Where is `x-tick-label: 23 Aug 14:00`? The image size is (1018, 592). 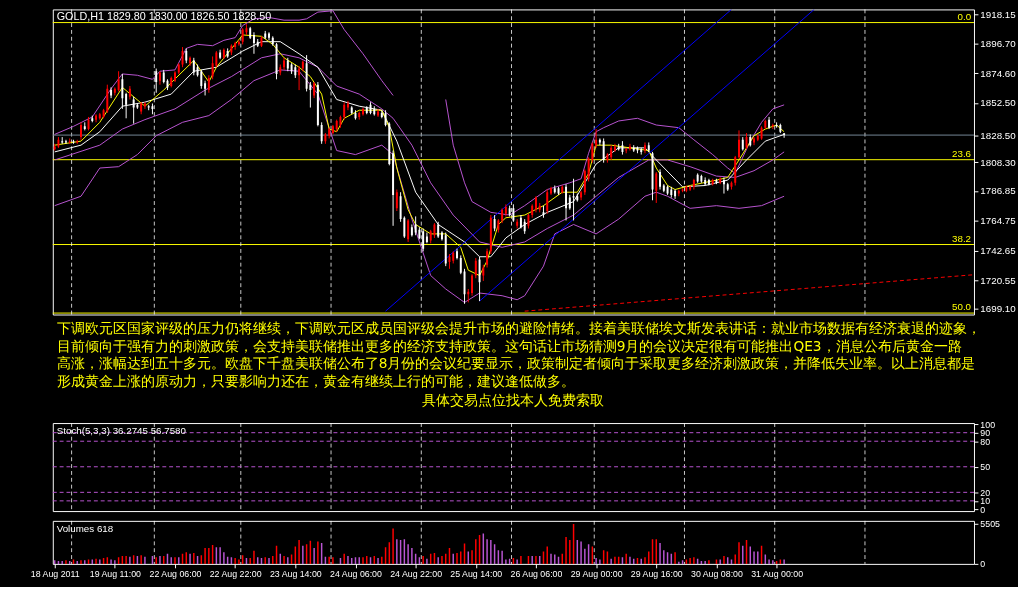 x-tick-label: 23 Aug 14:00 is located at coordinates (295, 574).